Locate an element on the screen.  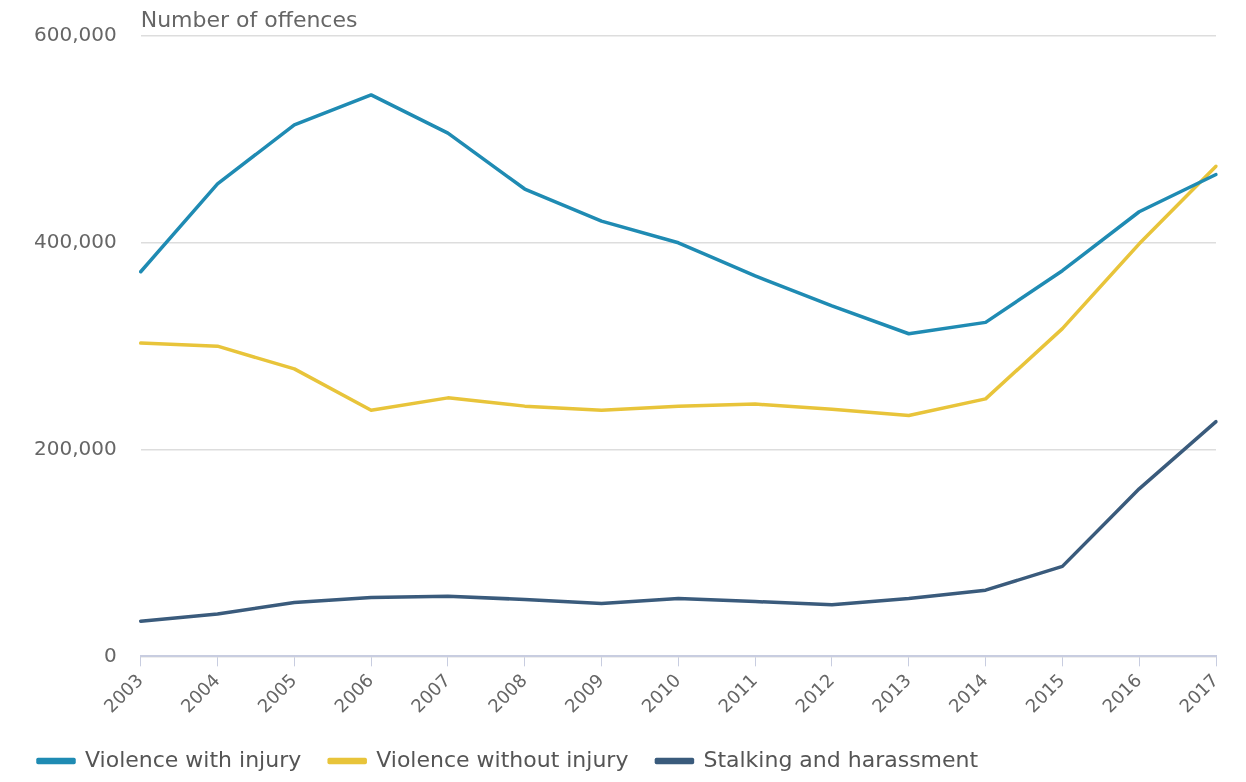
y-tick-label: 200,000 is located at coordinates (75, 447).